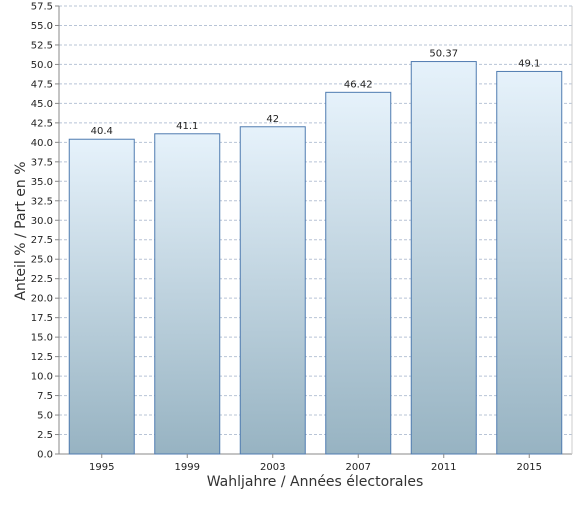  I want to click on bar-2003, so click(272, 290).